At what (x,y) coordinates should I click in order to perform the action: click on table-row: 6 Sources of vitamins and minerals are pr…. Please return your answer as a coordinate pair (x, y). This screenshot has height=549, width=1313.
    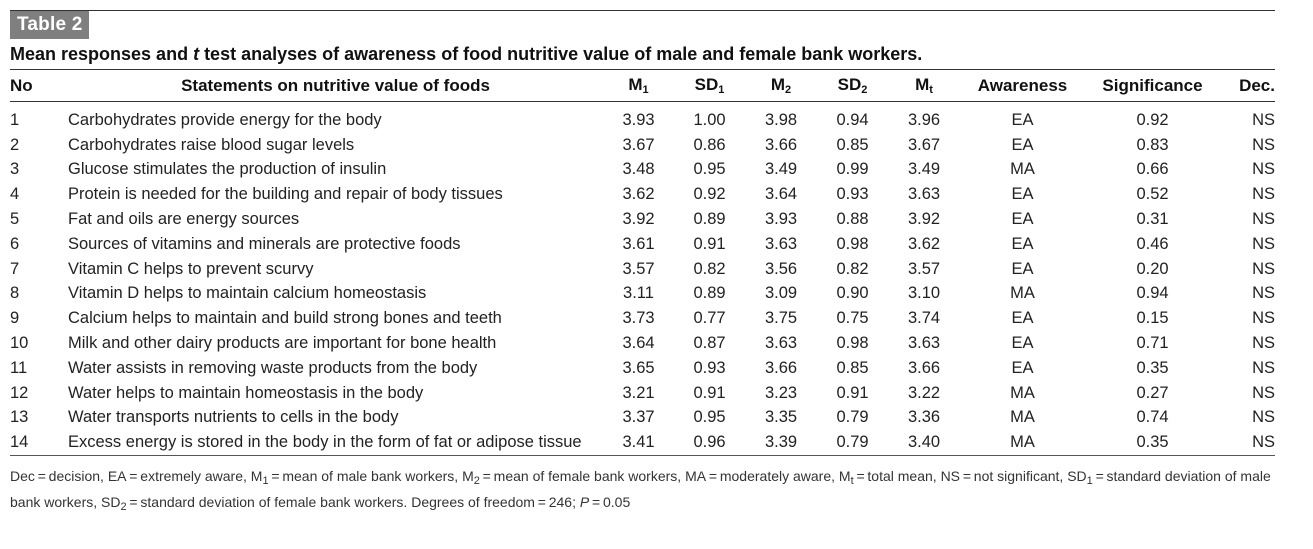
    Looking at the image, I should click on (642, 244).